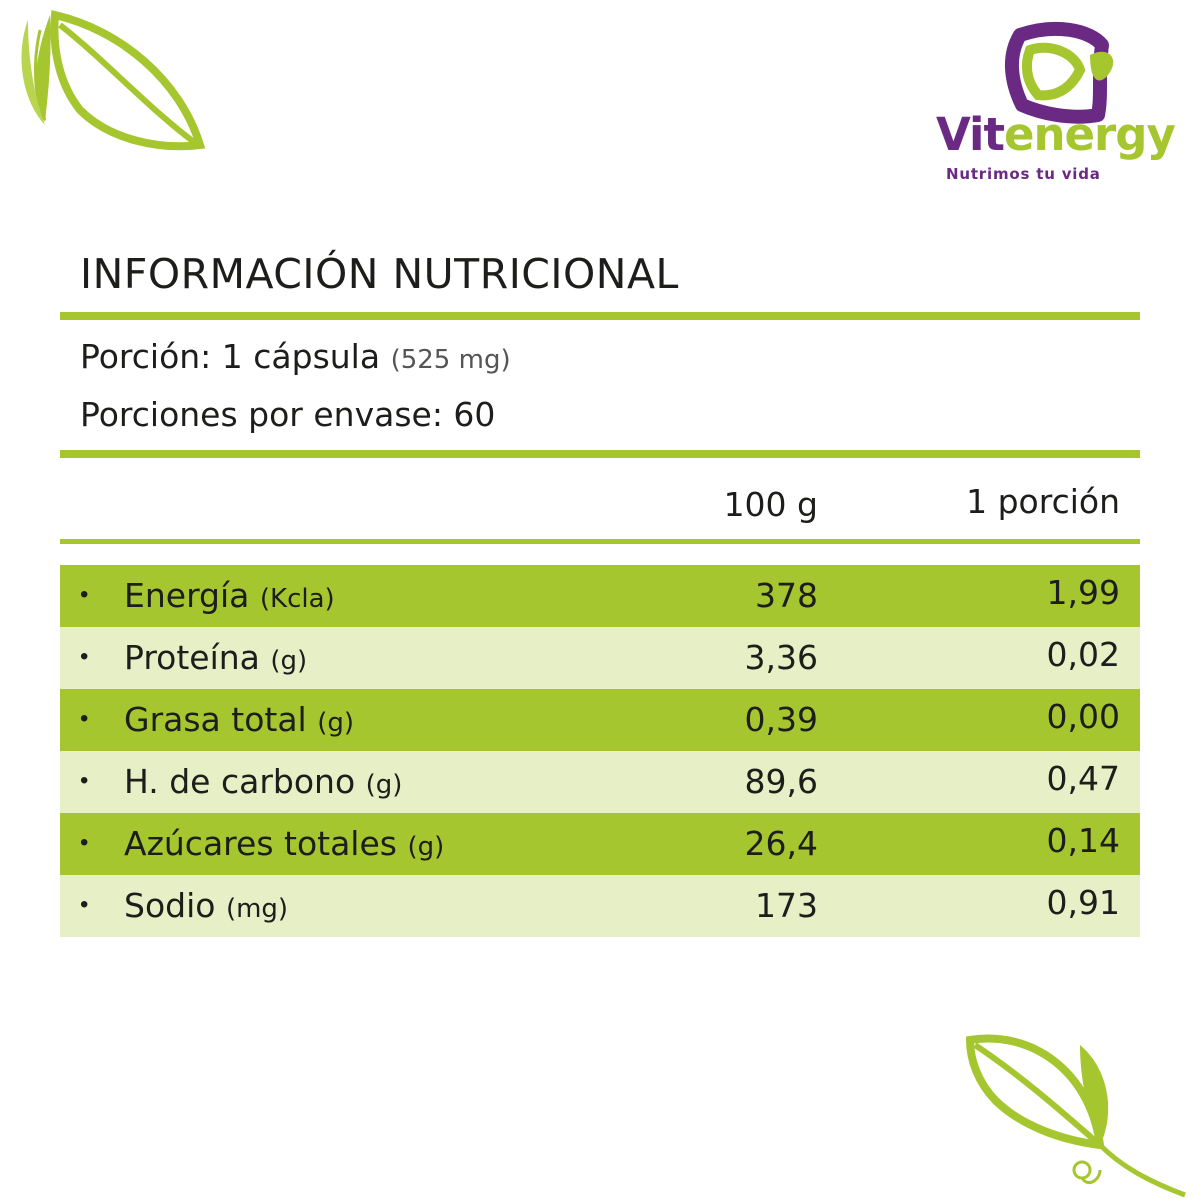 The width and height of the screenshot is (1200, 1200). What do you see at coordinates (206, 905) in the screenshot?
I see `nutrient-name: Sodio (mg)` at bounding box center [206, 905].